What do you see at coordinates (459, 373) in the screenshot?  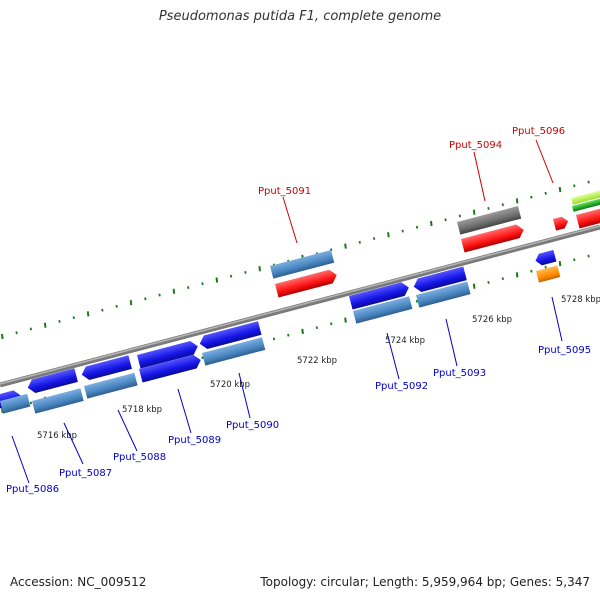 I see `gene-label-5093: Pput_5093` at bounding box center [459, 373].